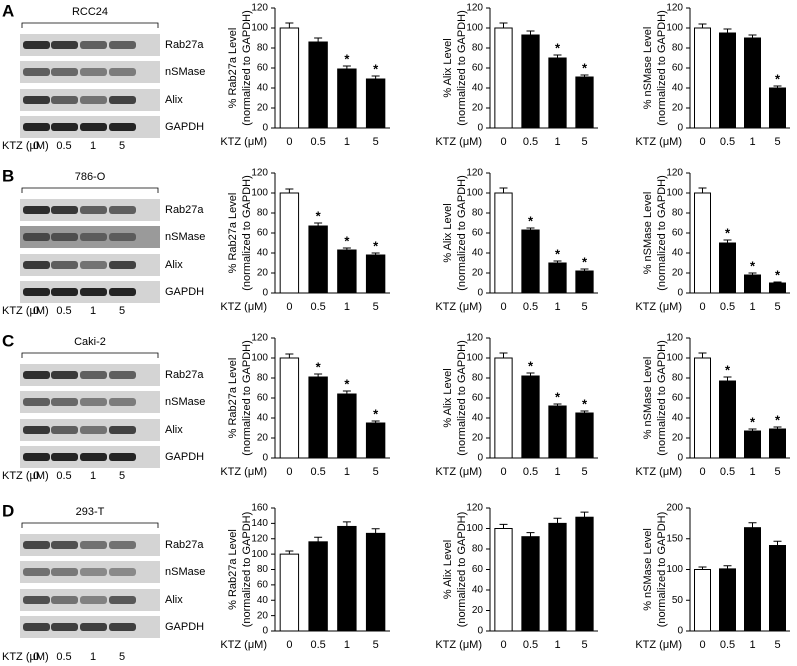 This screenshot has width=797, height=666. Describe the element at coordinates (233, 569) in the screenshot. I see `y-axis-label: % Rab27a Level` at that location.